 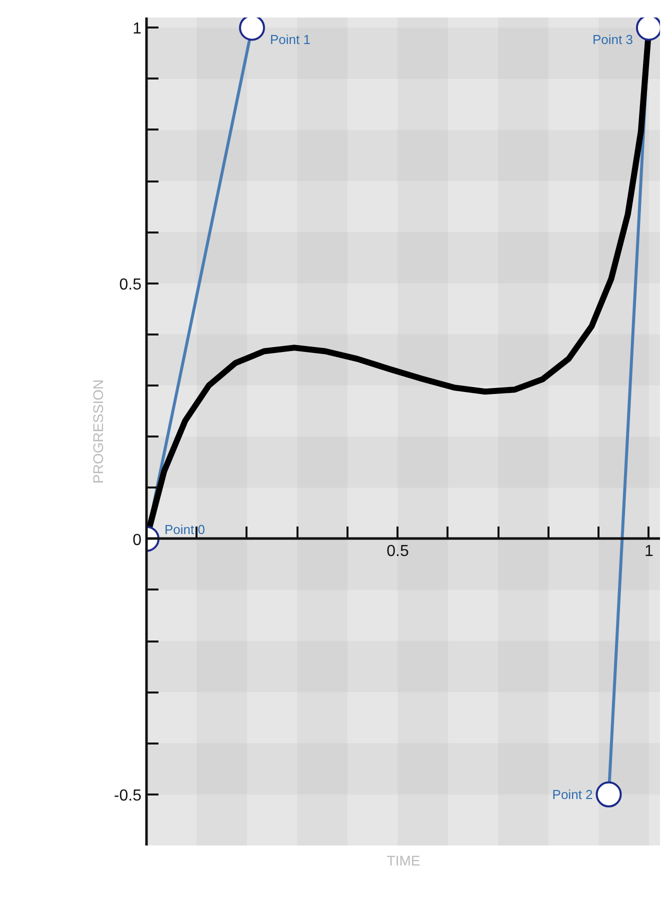 I want to click on y-axis-title: PROGRESSION, so click(x=98, y=431).